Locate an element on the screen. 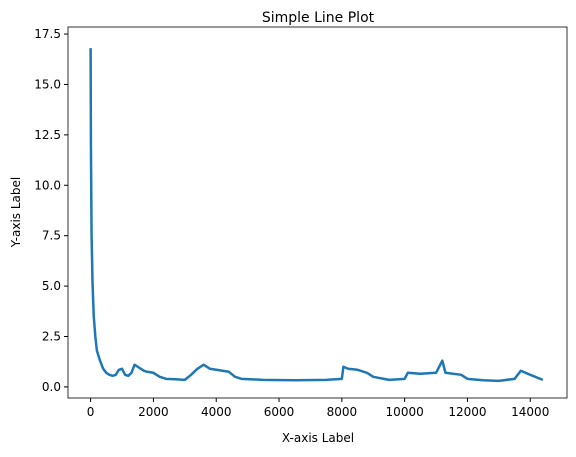 The image size is (576, 457). y-tick-label: 7.5 is located at coordinates (51, 236).